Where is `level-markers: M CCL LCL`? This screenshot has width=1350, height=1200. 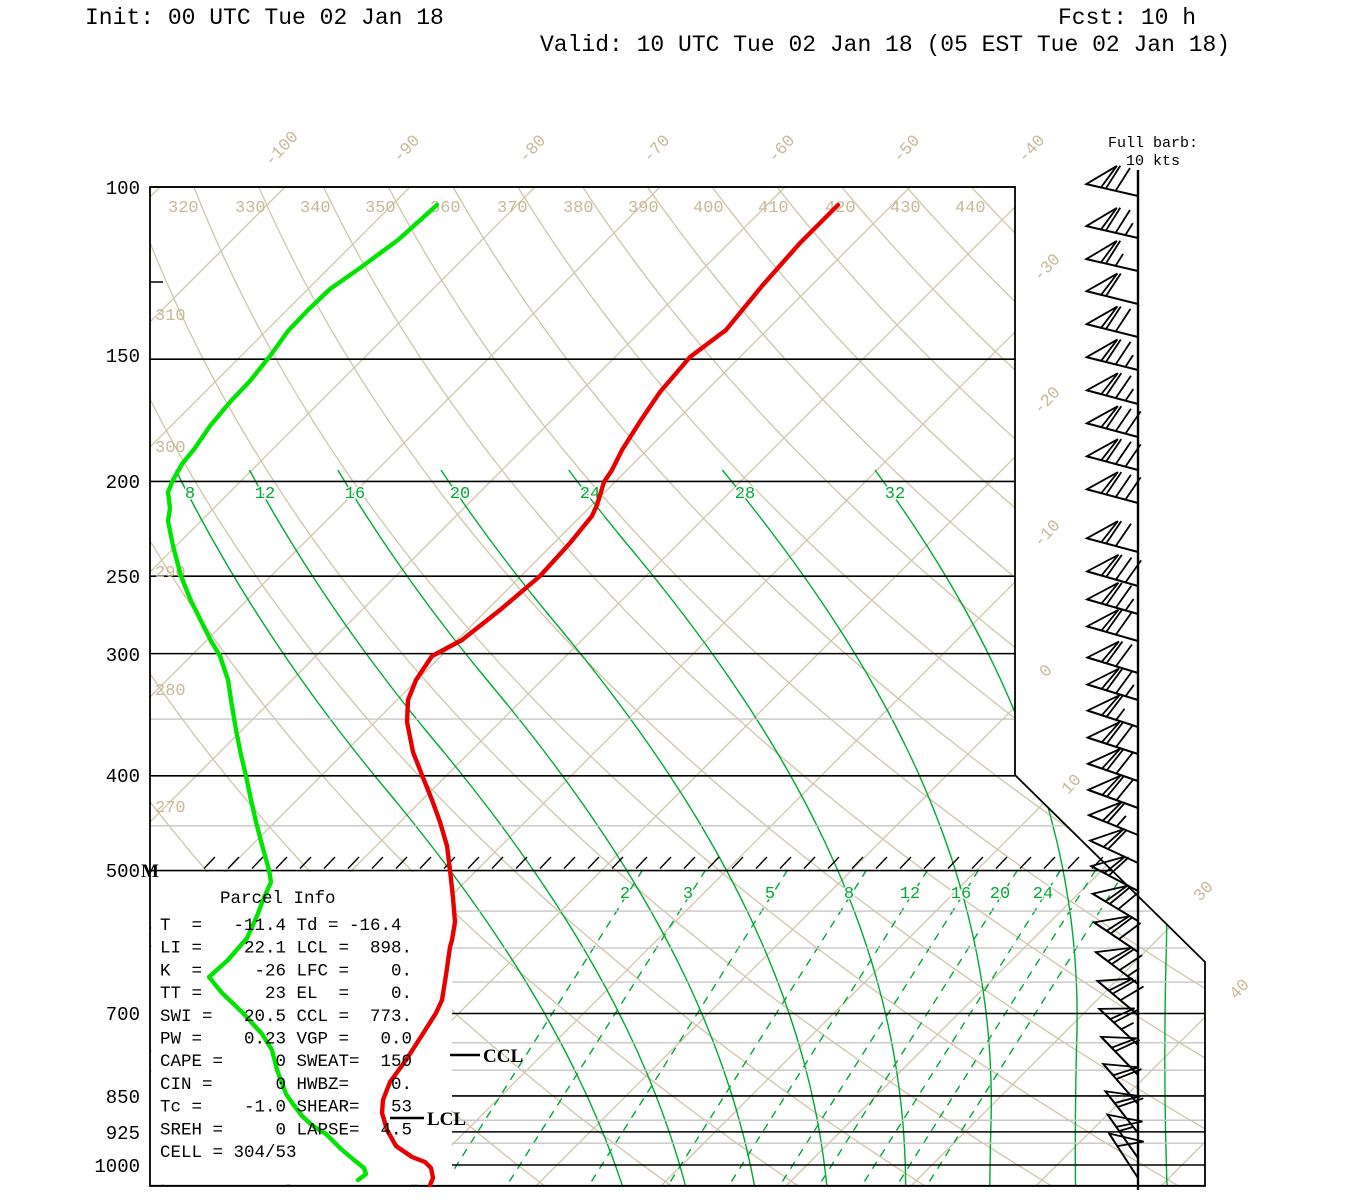
level-markers: M CCL LCL is located at coordinates (332, 995).